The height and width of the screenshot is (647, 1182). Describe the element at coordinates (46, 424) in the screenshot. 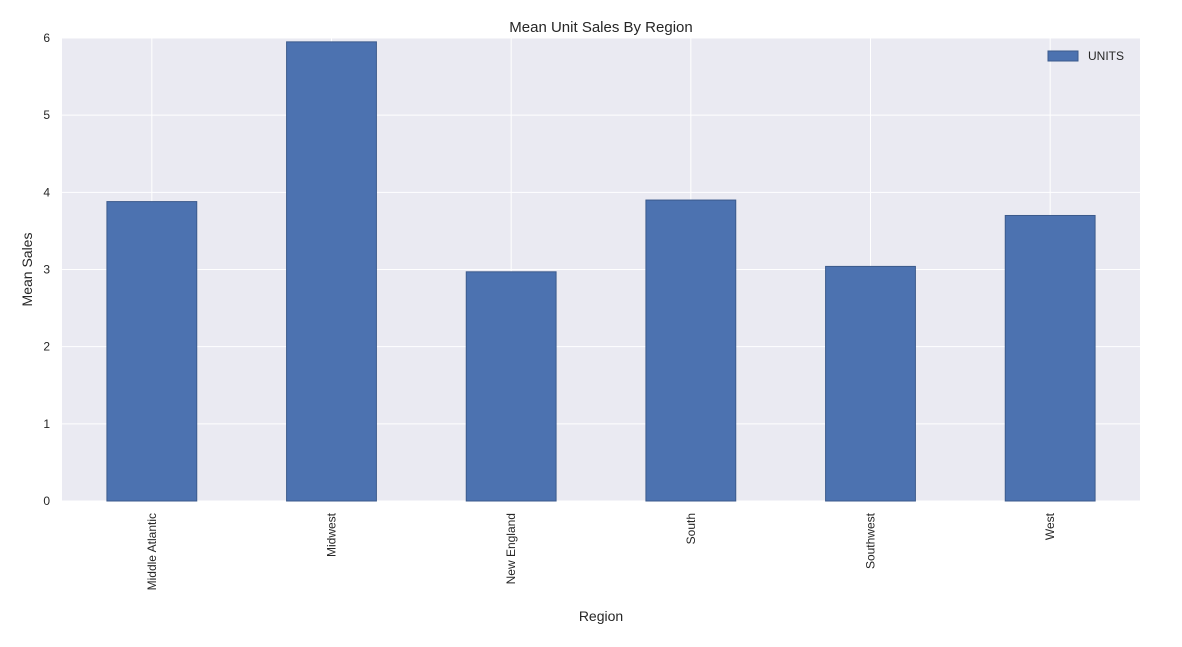

I see `y-tick-label: 1` at that location.